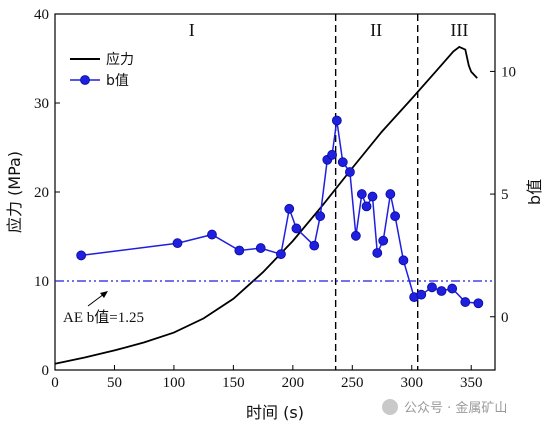 Image resolution: width=550 pixels, height=430 pixels. What do you see at coordinates (508, 72) in the screenshot?
I see `y-right-tick-label: 10` at bounding box center [508, 72].